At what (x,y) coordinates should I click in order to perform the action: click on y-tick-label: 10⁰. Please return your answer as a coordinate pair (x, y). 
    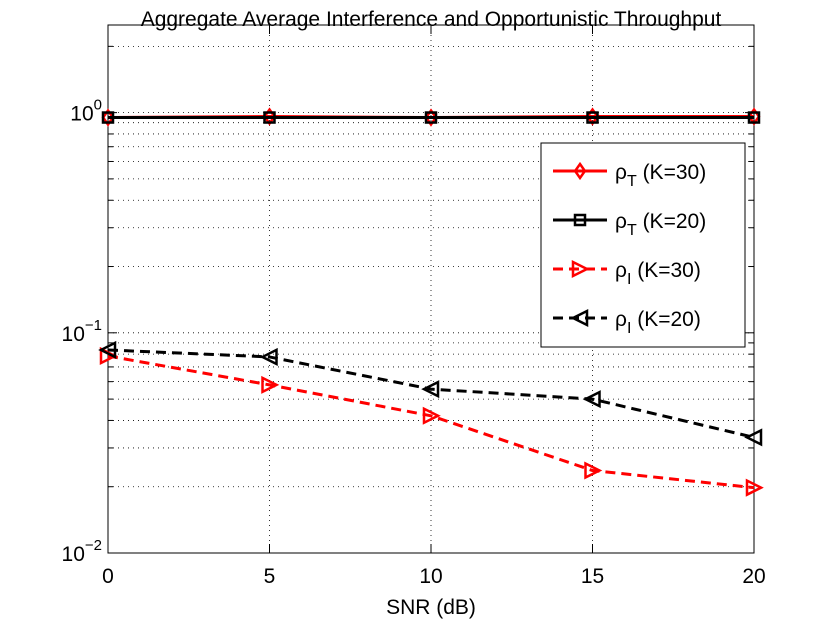
    Looking at the image, I should click on (86, 111).